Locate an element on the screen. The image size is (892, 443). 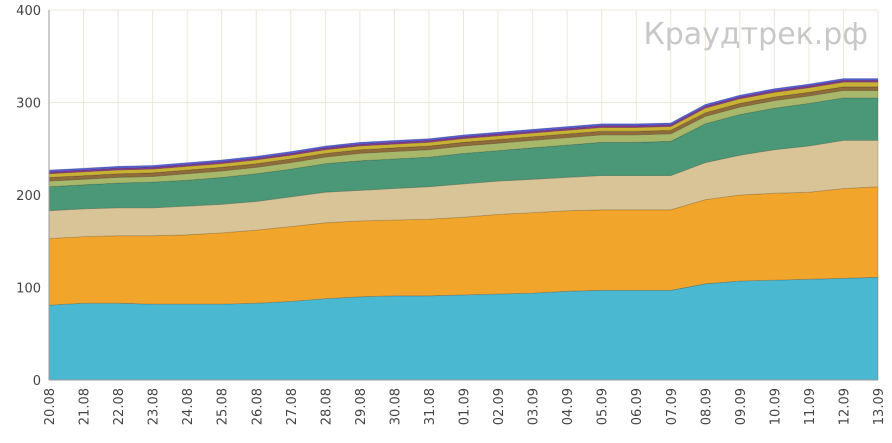
x-tick-label: 12.09 is located at coordinates (844, 406).